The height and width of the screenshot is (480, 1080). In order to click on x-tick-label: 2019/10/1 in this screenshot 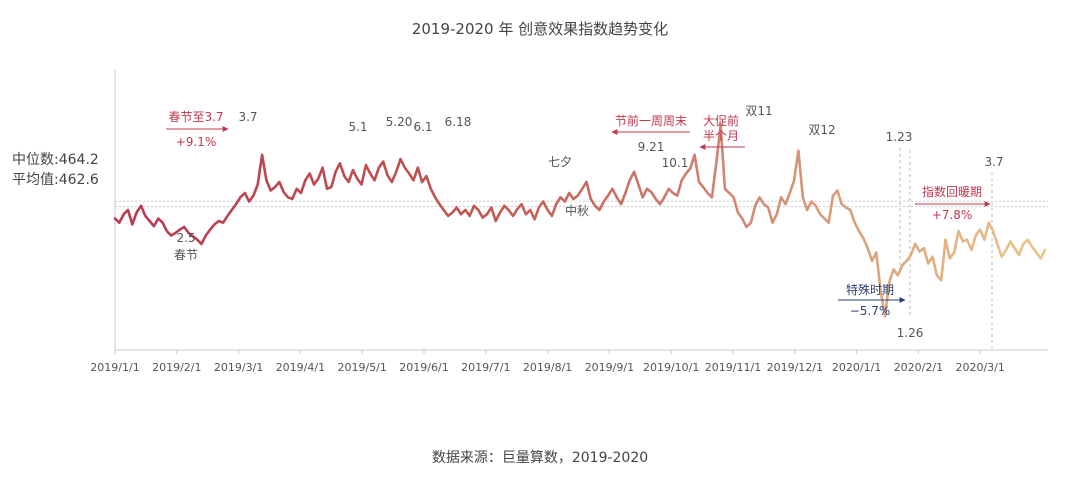, I will do `click(671, 367)`.